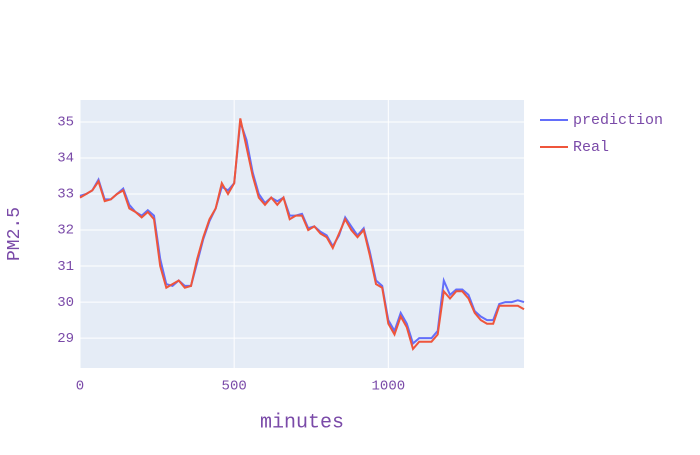 The width and height of the screenshot is (700, 455). I want to click on x-tick-label: 500, so click(234, 387).